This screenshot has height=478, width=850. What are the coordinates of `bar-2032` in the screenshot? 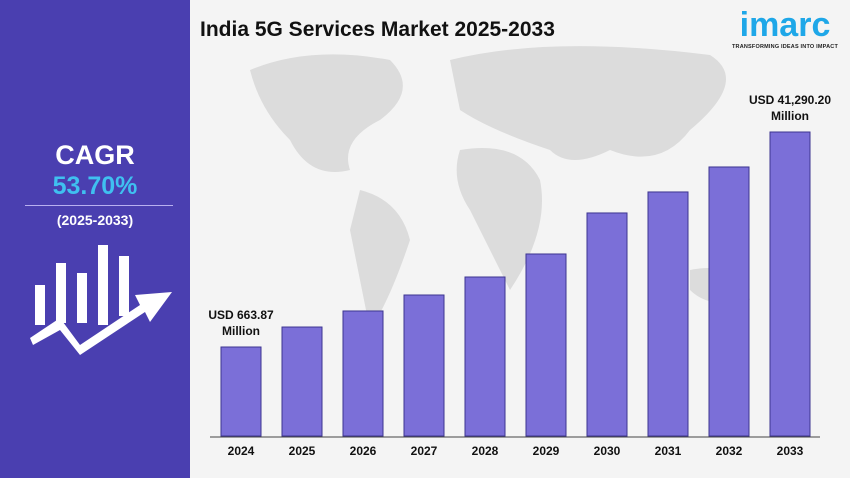 It's located at (729, 301).